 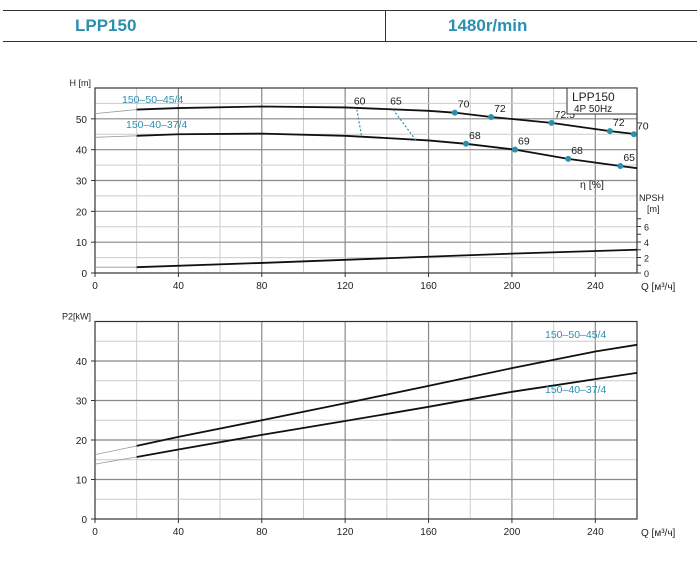 I want to click on npsh-curve, so click(x=387, y=258).